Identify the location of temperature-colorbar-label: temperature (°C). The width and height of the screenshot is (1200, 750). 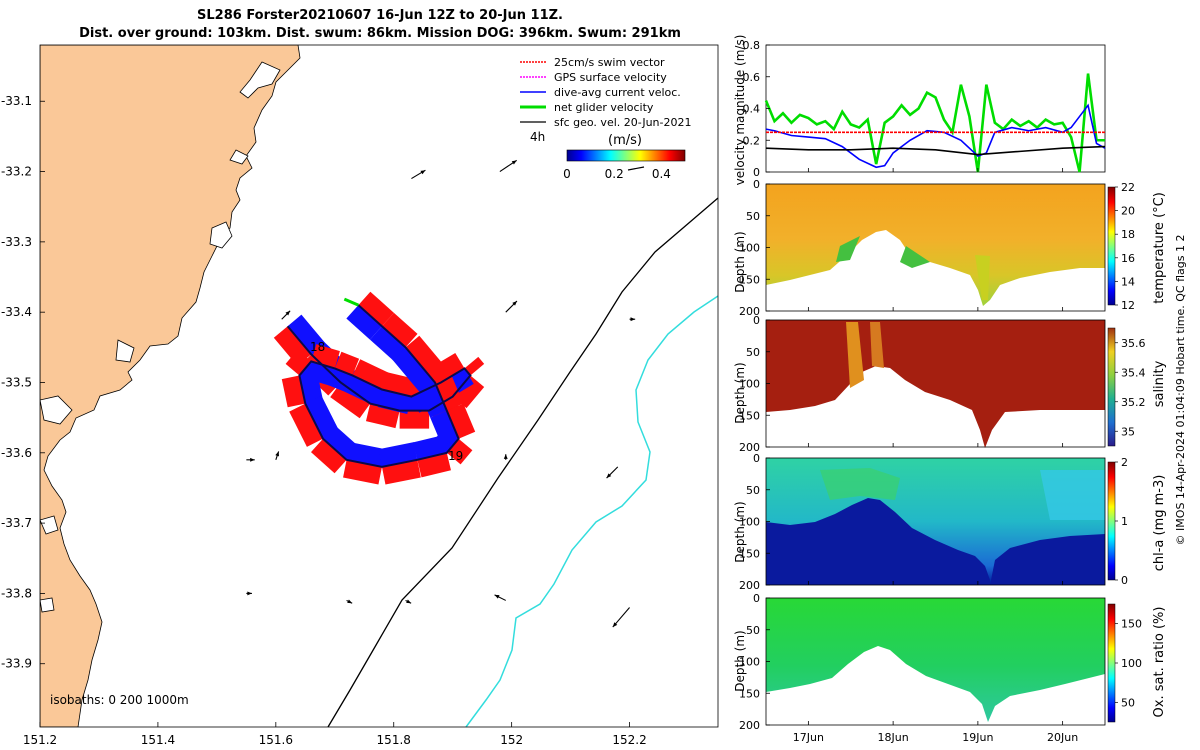
(1159, 248).